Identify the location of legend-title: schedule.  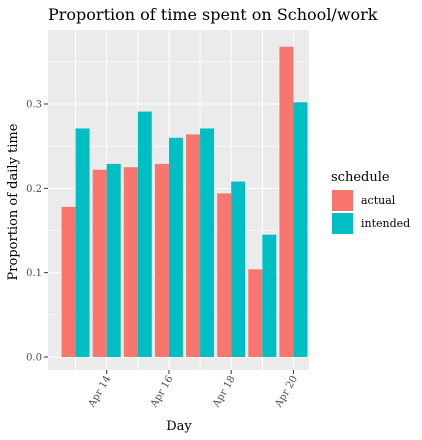
(360, 177).